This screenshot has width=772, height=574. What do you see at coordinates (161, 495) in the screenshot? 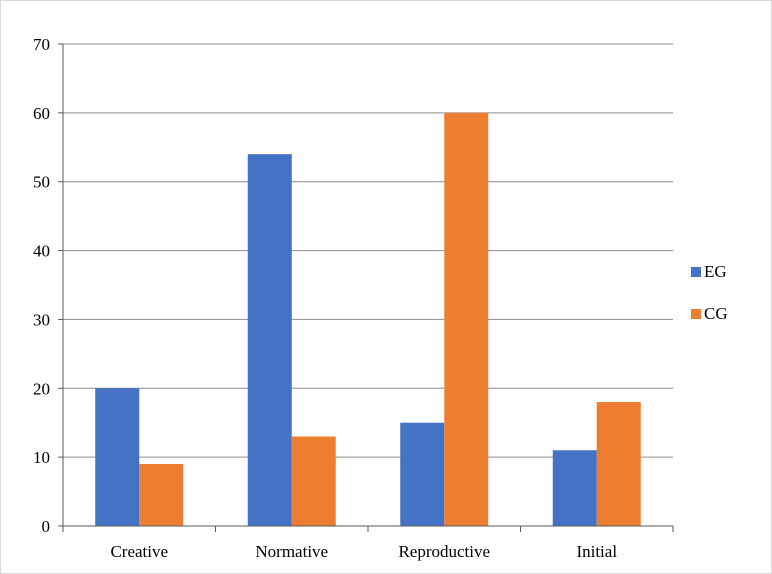
I see `bar-cg-creative` at bounding box center [161, 495].